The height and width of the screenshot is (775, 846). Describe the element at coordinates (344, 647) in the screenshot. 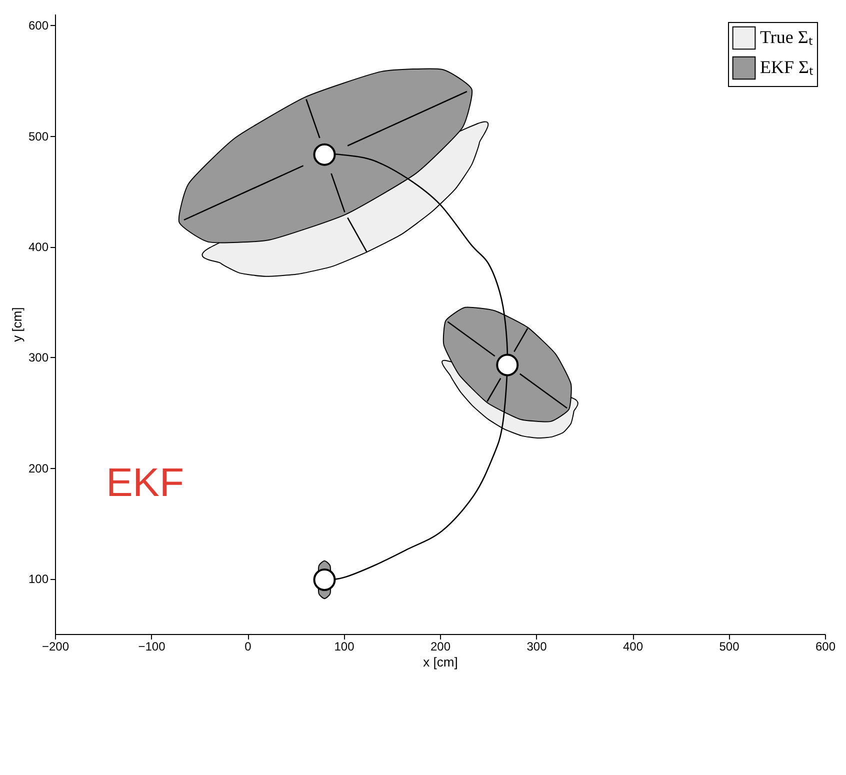

I see `x-tick-label: 100` at that location.